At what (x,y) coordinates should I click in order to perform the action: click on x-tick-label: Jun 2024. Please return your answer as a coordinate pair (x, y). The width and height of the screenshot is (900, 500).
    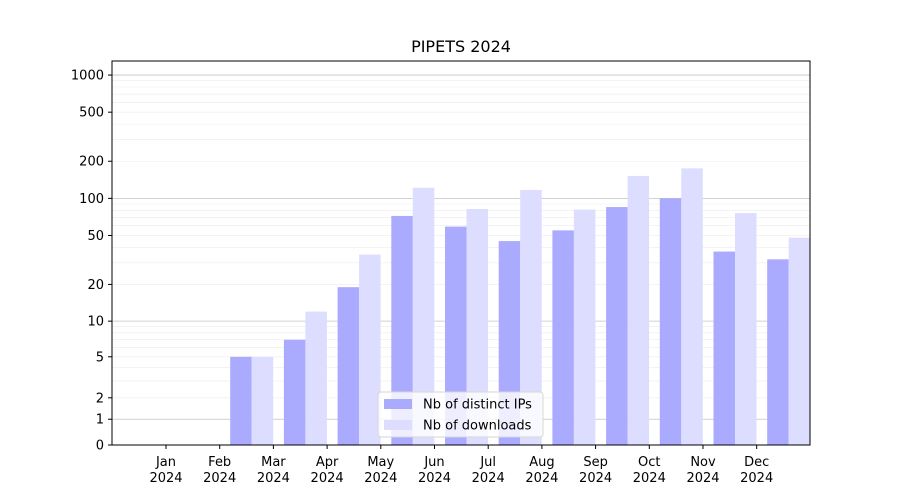
    Looking at the image, I should click on (434, 470).